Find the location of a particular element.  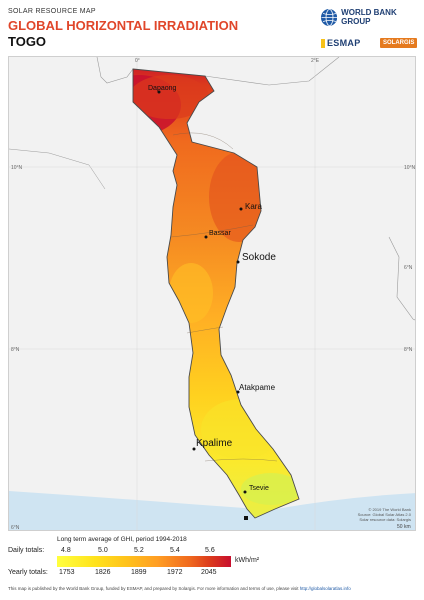

ocean-water-west is located at coordinates (134, 510).